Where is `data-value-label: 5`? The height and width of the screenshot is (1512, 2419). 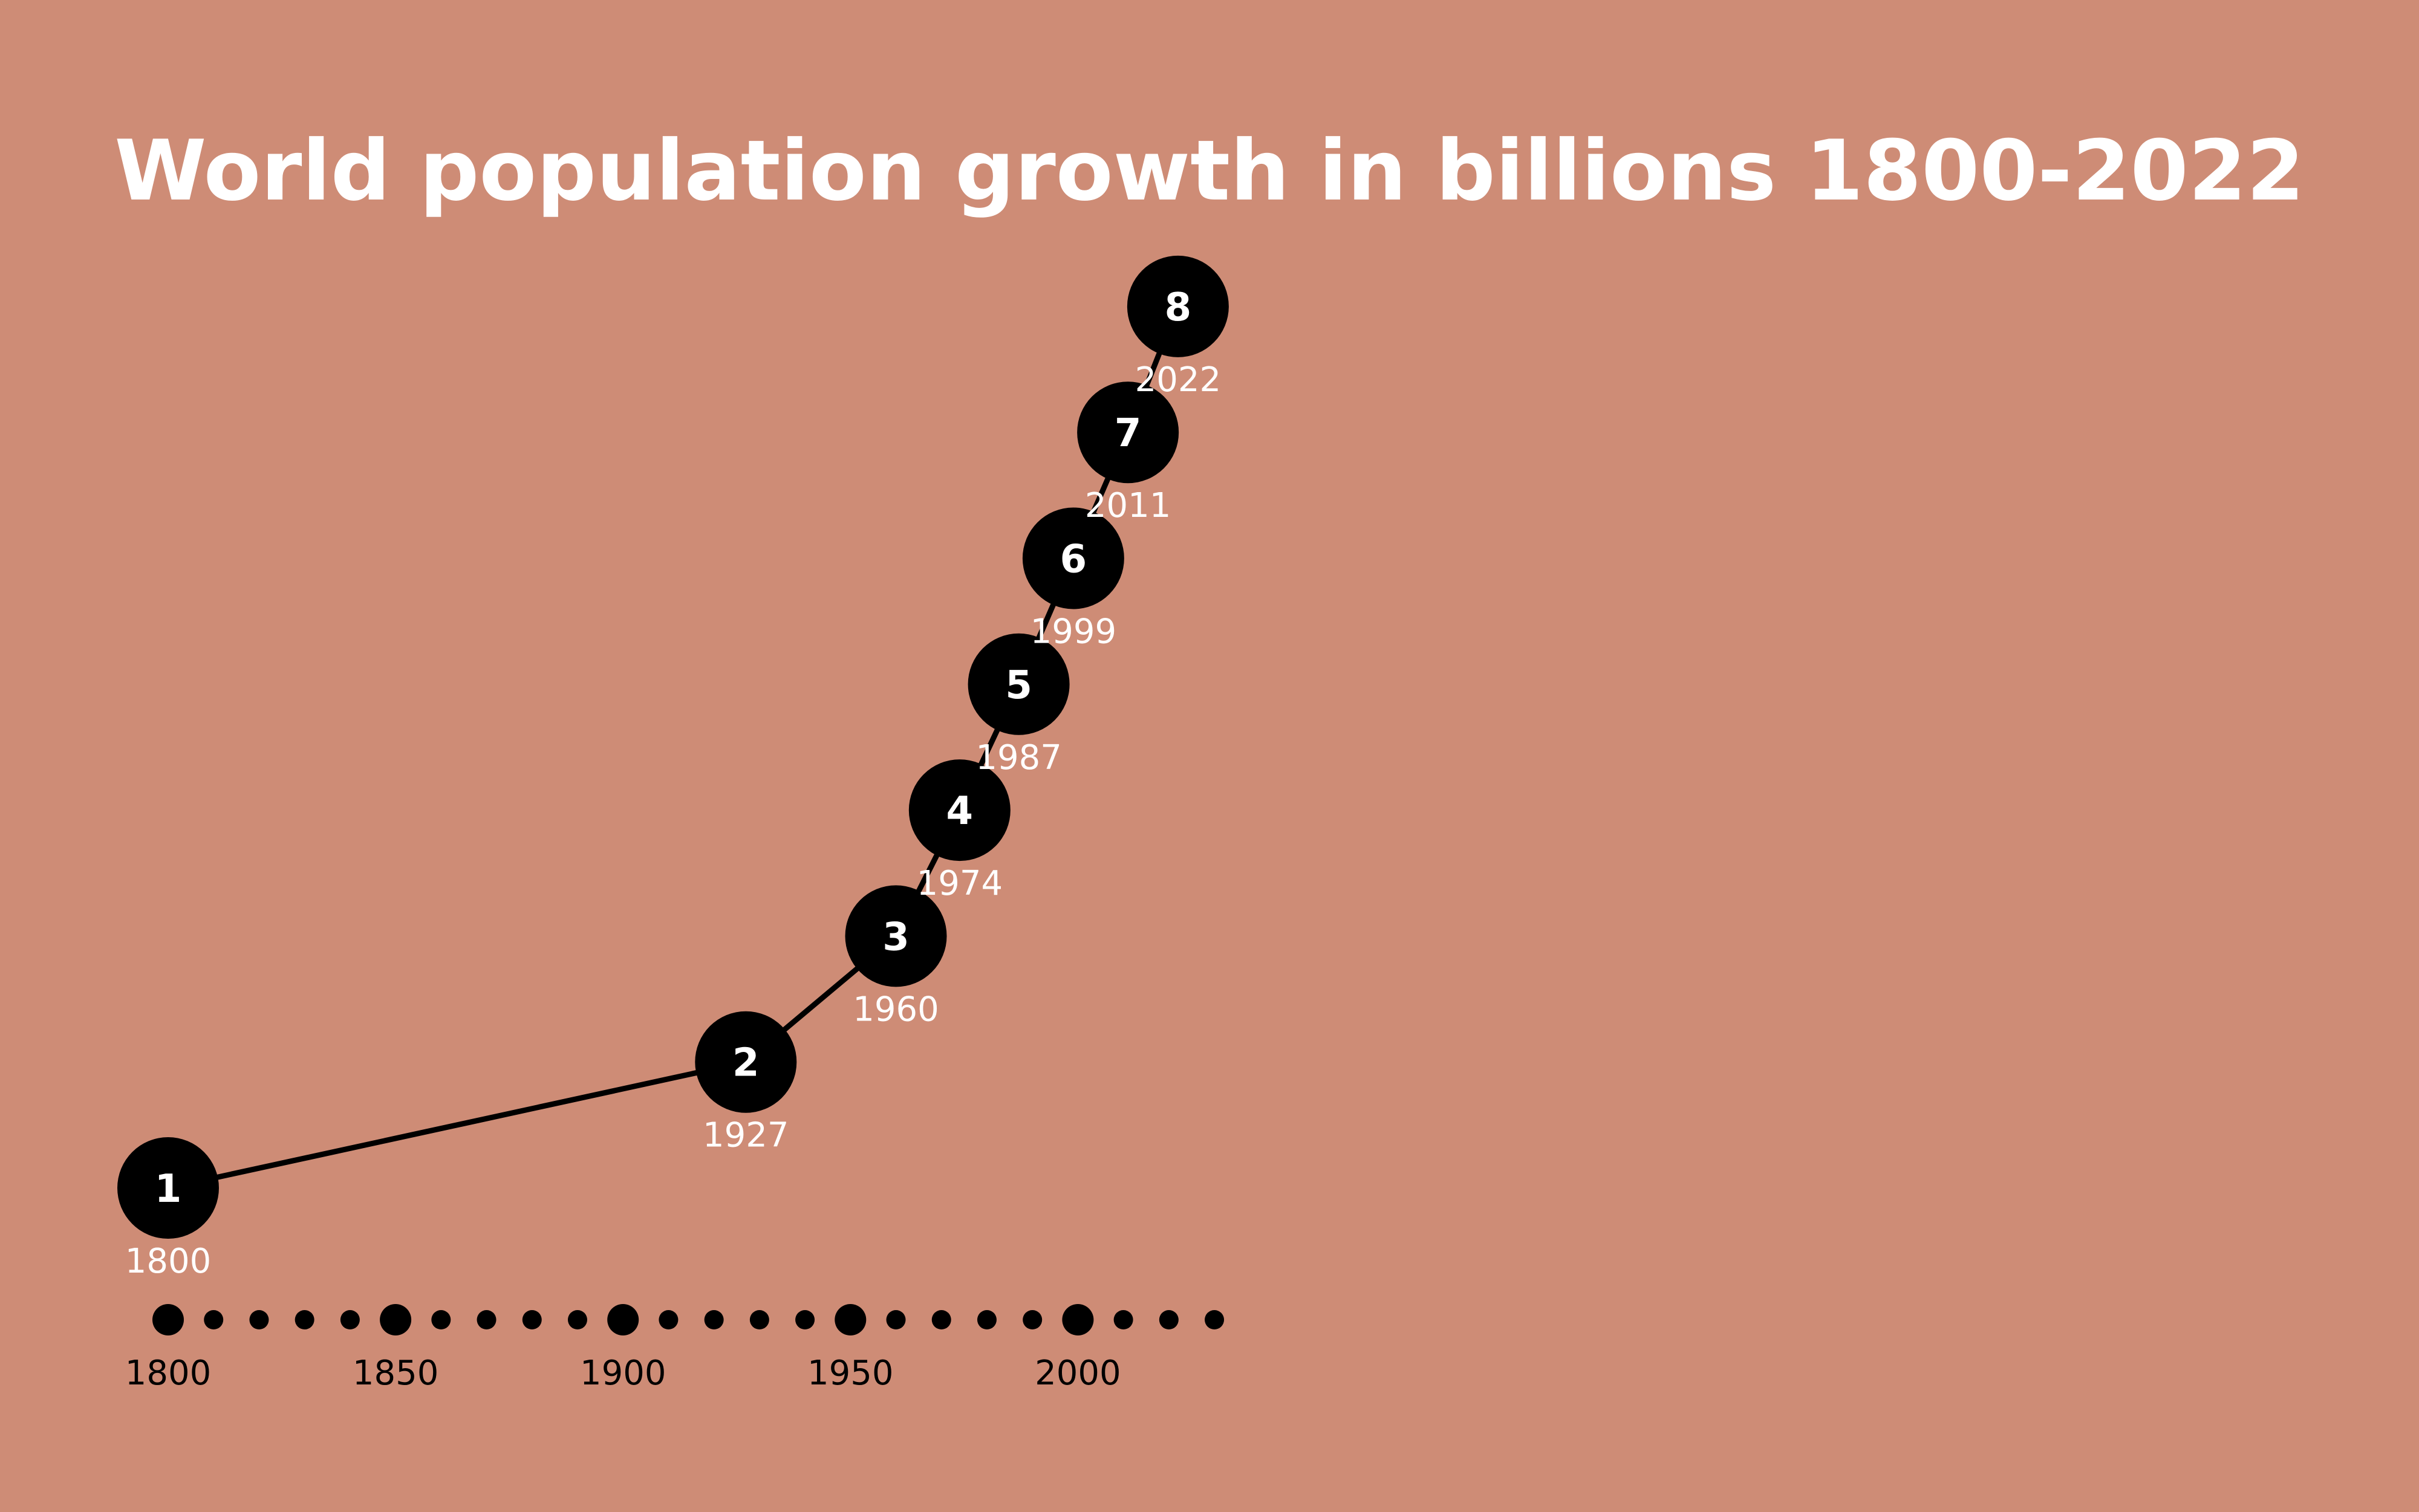 data-value-label: 5 is located at coordinates (1018, 685).